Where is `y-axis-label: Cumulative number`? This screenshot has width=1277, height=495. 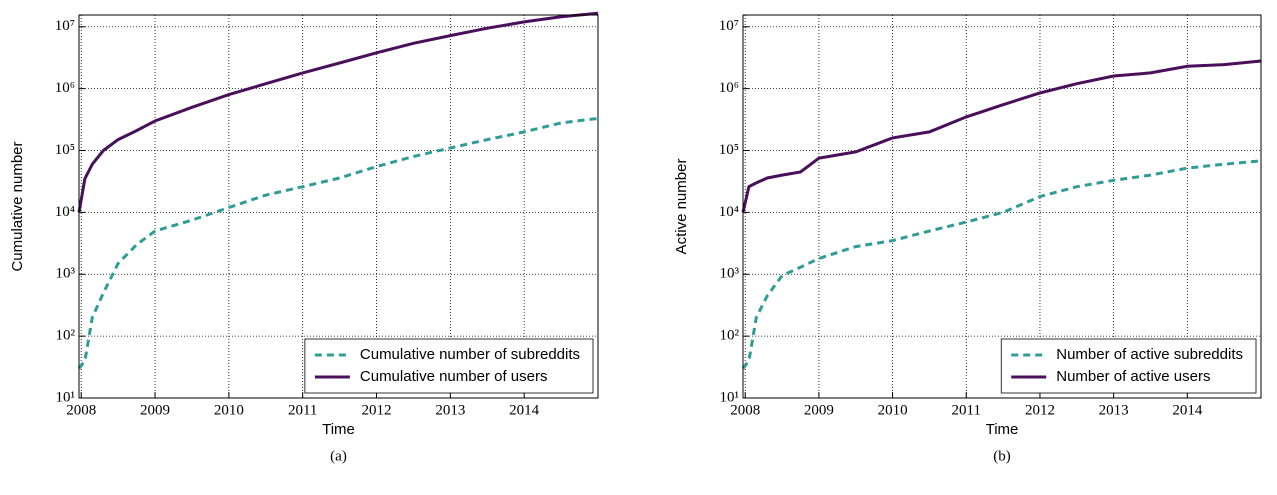 y-axis-label: Cumulative number is located at coordinates (17, 206).